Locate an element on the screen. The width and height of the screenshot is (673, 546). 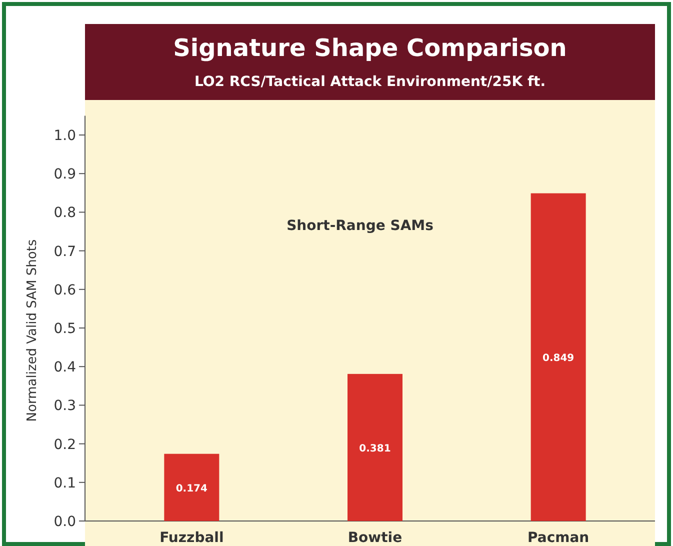
y-tick-label: 0.3 is located at coordinates (65, 406).